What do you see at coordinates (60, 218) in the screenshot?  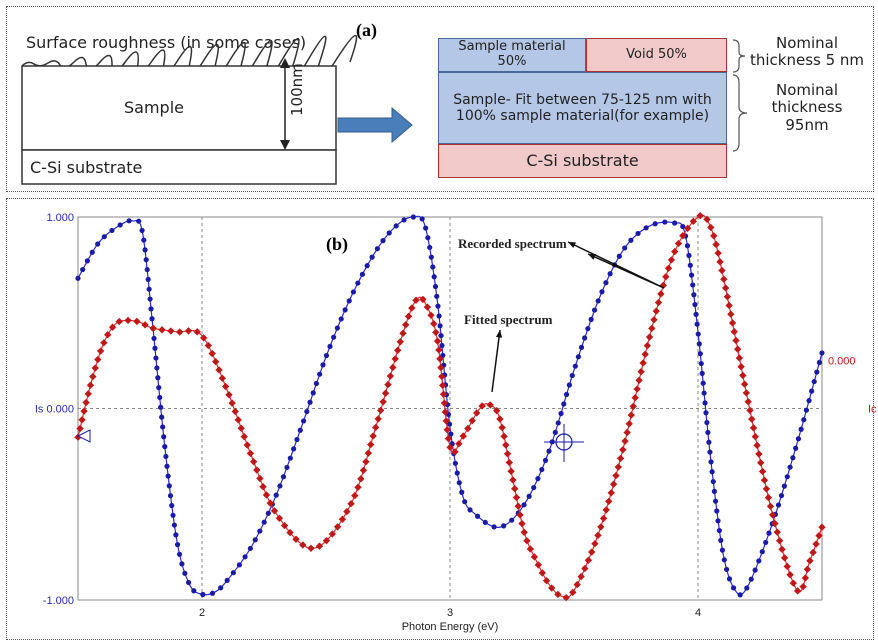 I see `y-tick-label-left: 1.000` at bounding box center [60, 218].